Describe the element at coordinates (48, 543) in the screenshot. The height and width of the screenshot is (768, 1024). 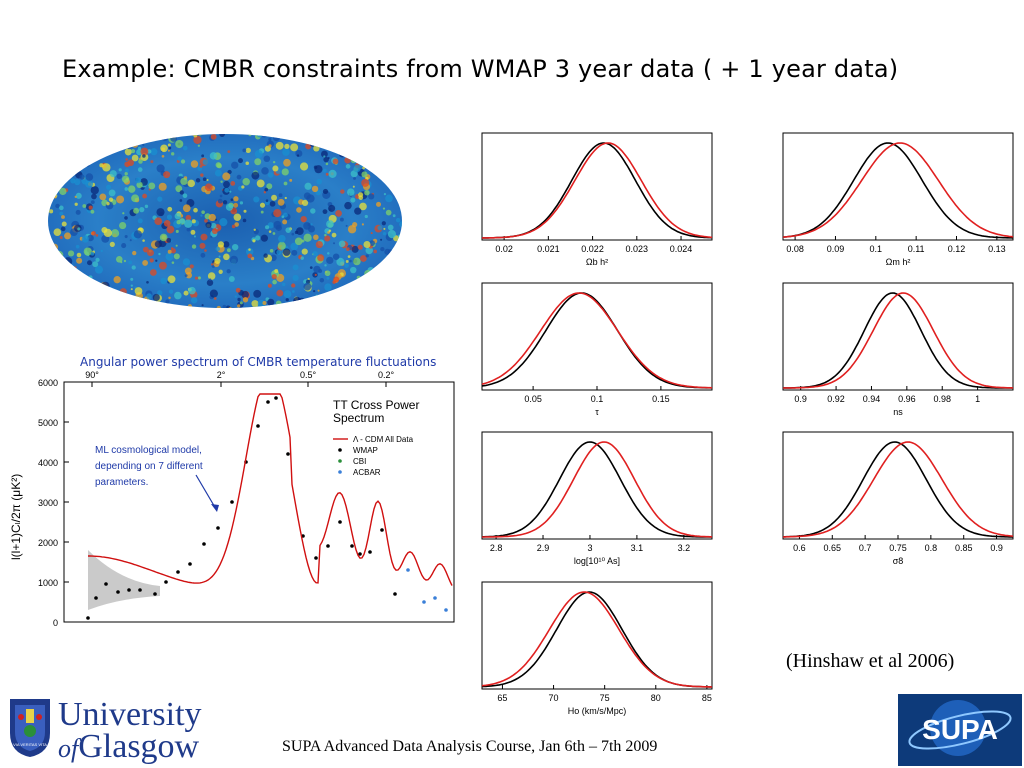
I see `y-tick-label: 2000` at that location.